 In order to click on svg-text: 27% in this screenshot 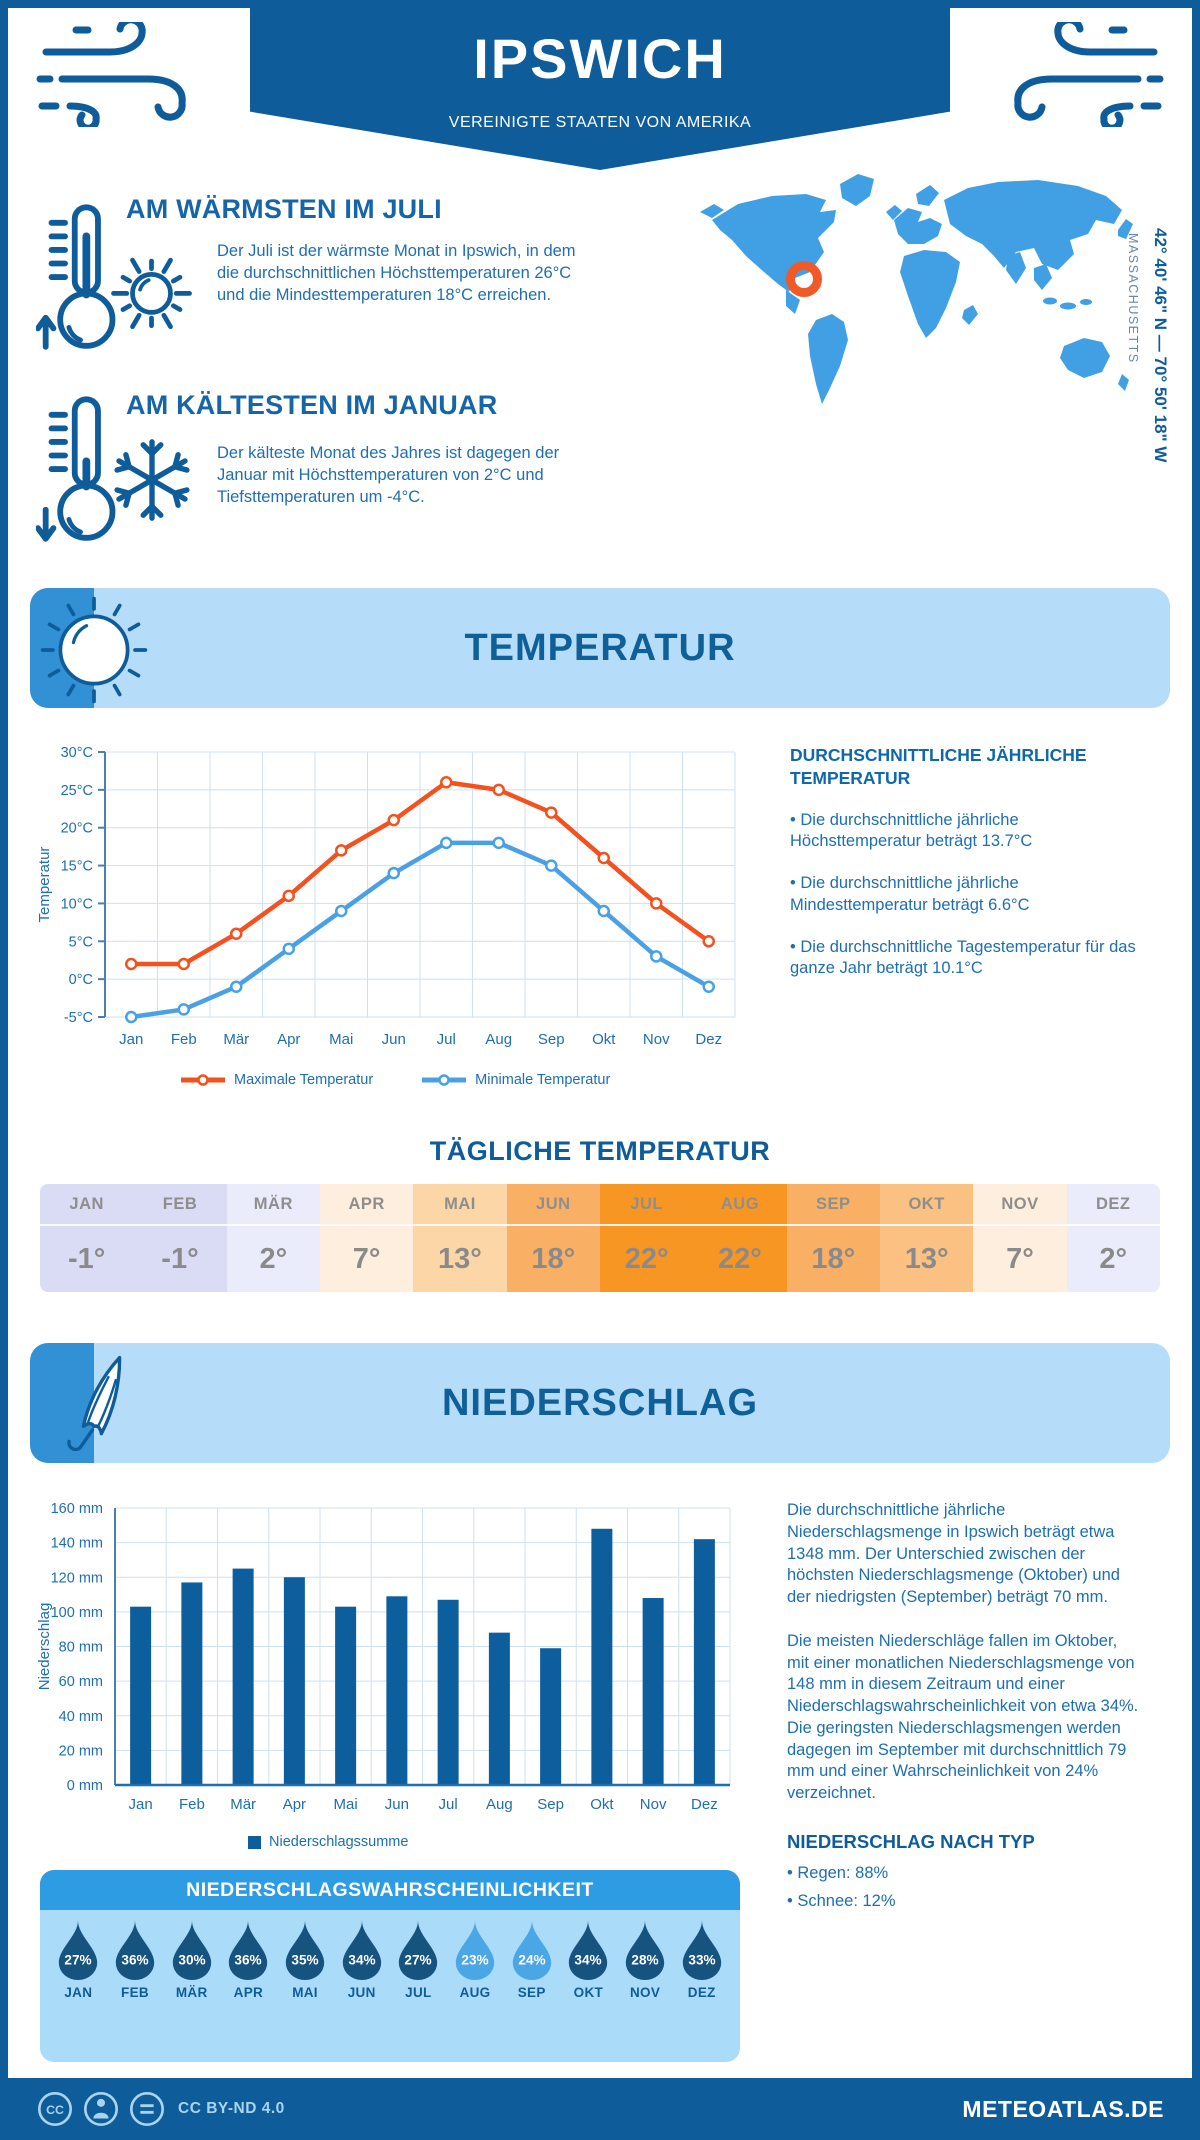, I will do `click(418, 1959)`.